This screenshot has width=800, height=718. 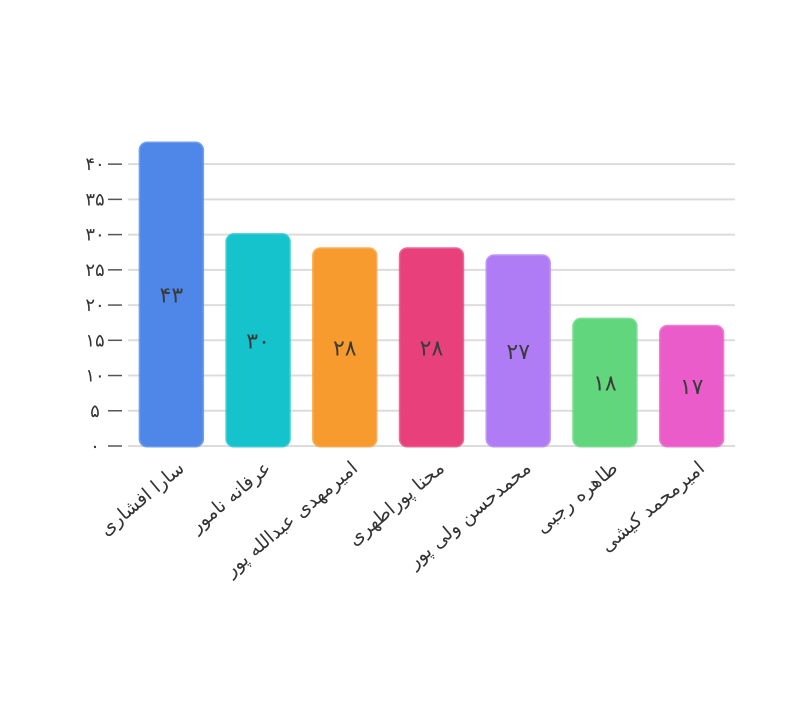 I want to click on y-tick-label: ۰, so click(x=95, y=446).